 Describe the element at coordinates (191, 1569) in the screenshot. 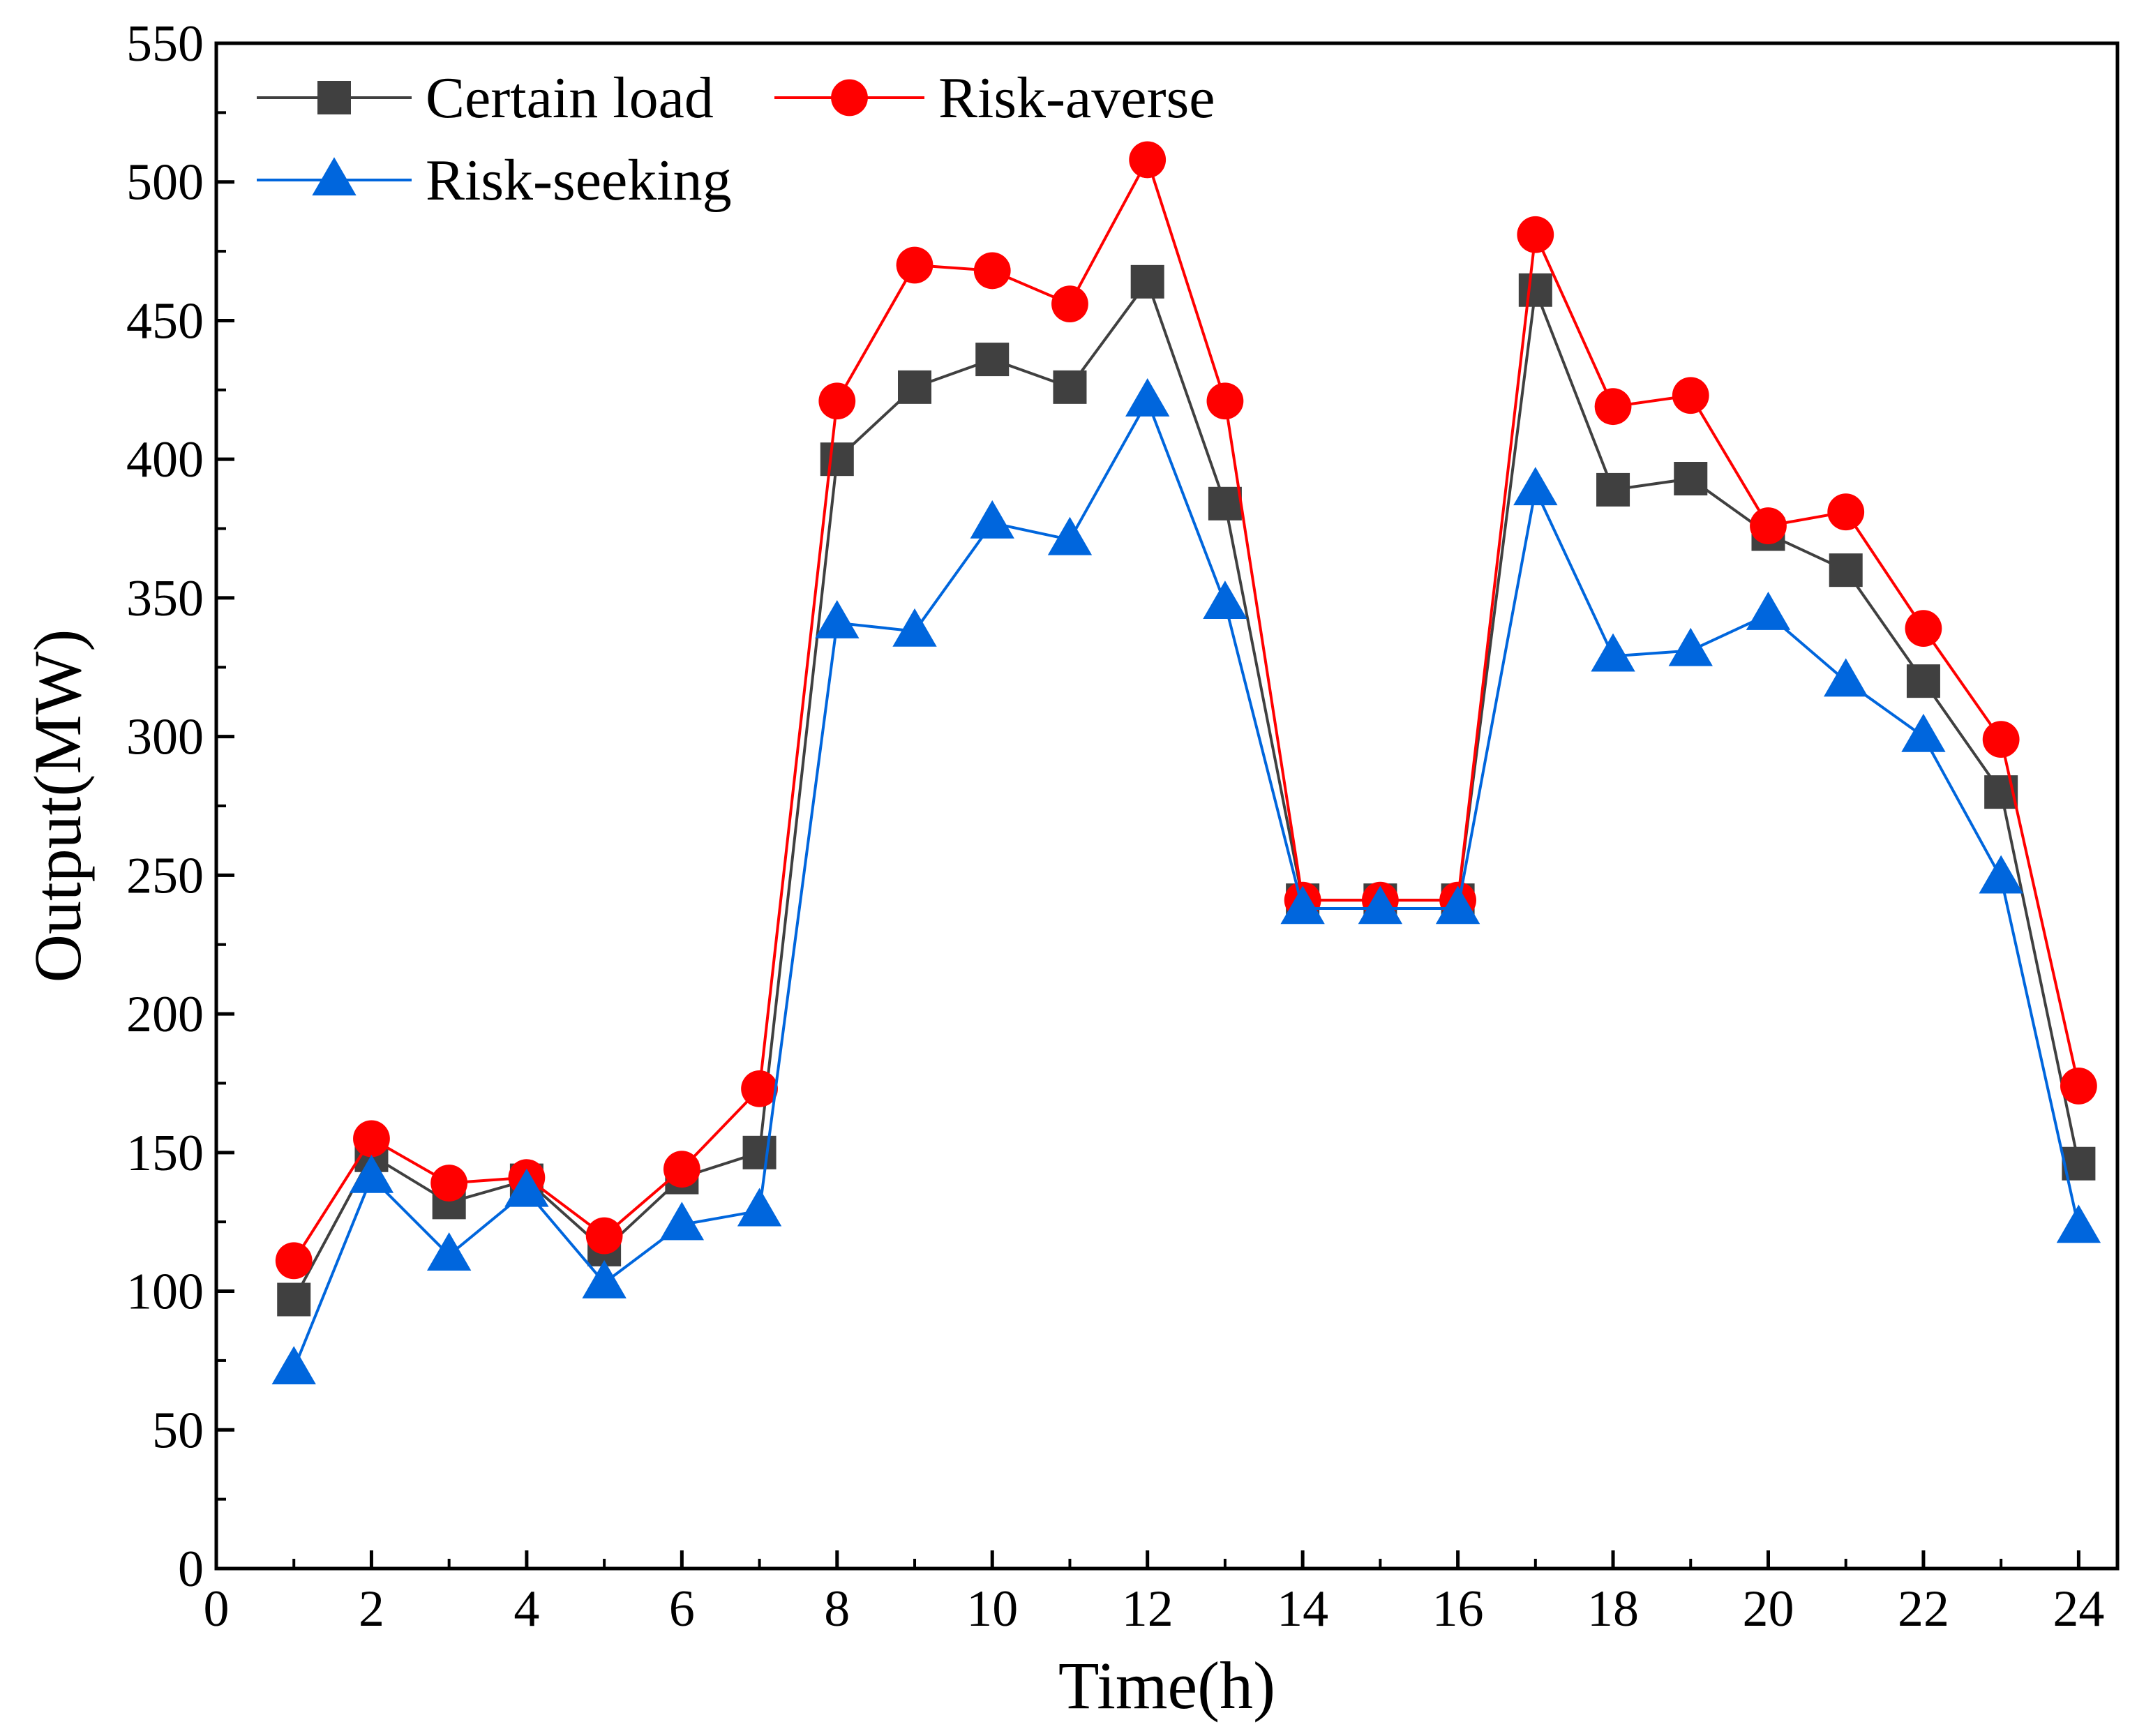

I see `y-tick-label: 0` at that location.